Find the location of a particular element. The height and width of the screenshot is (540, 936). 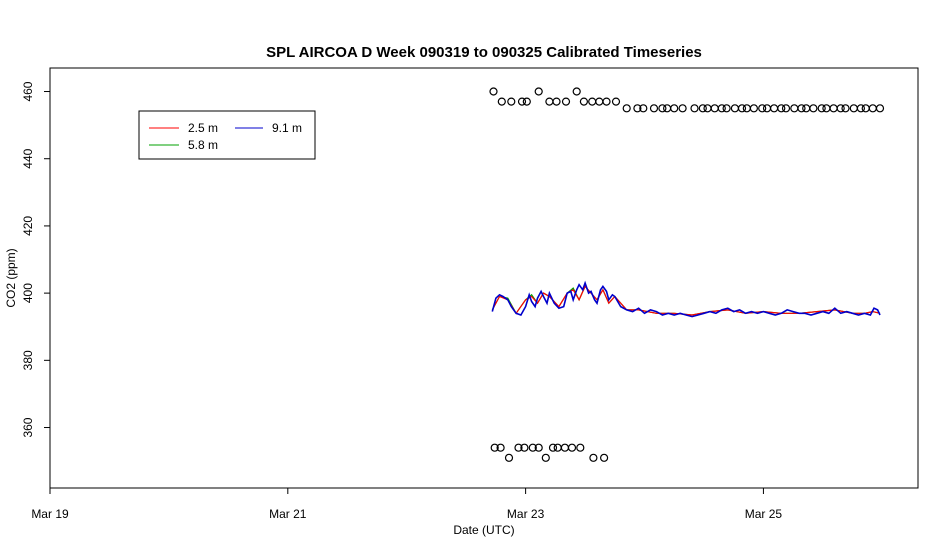

y-tick-label-5: 460 is located at coordinates (28, 91).